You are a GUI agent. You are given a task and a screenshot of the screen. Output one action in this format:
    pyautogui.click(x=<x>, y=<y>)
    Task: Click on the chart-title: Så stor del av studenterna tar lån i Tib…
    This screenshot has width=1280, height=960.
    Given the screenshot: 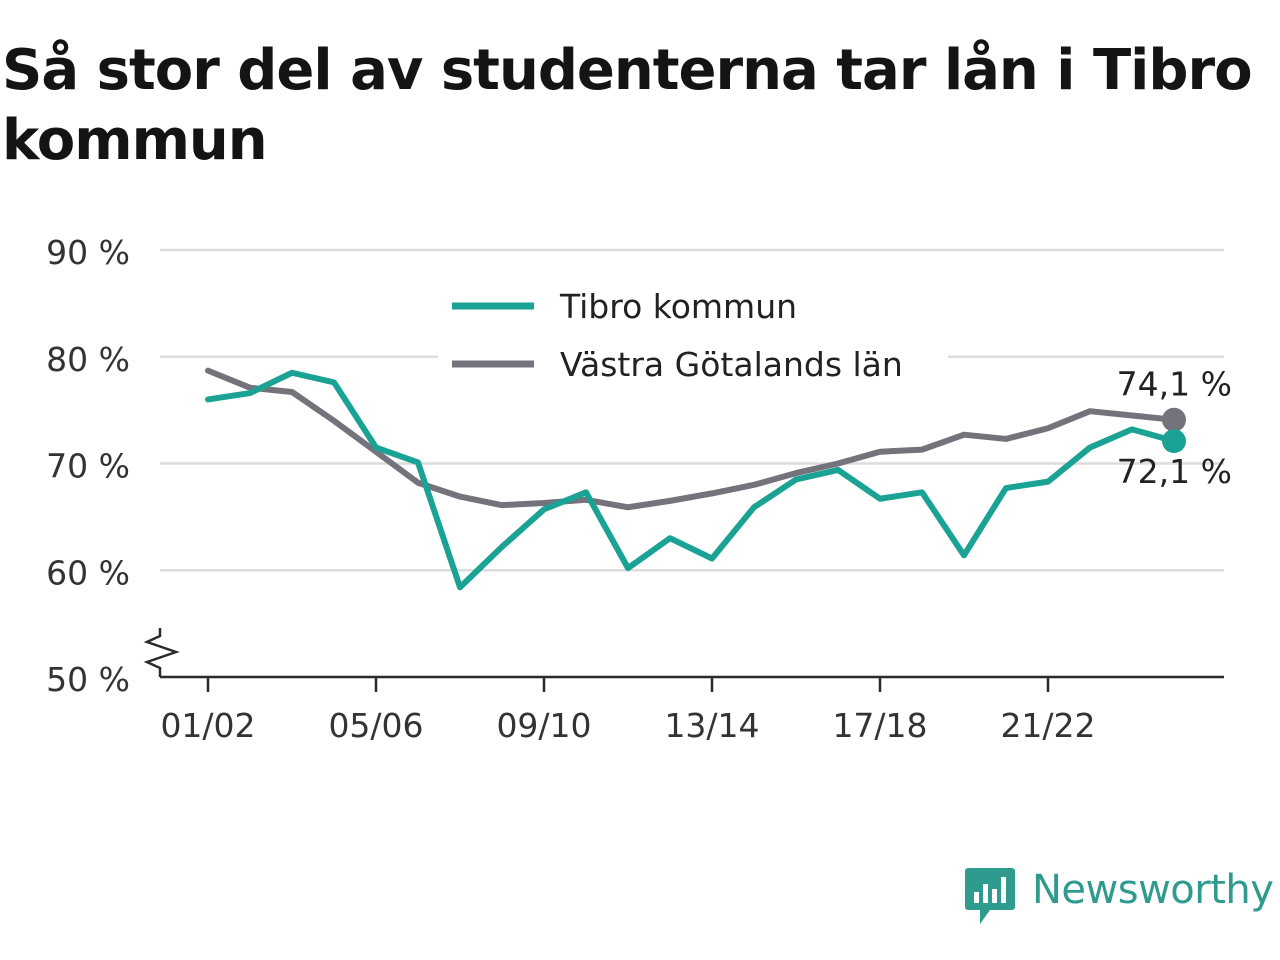 What is the action you would take?
    pyautogui.click(x=627, y=105)
    